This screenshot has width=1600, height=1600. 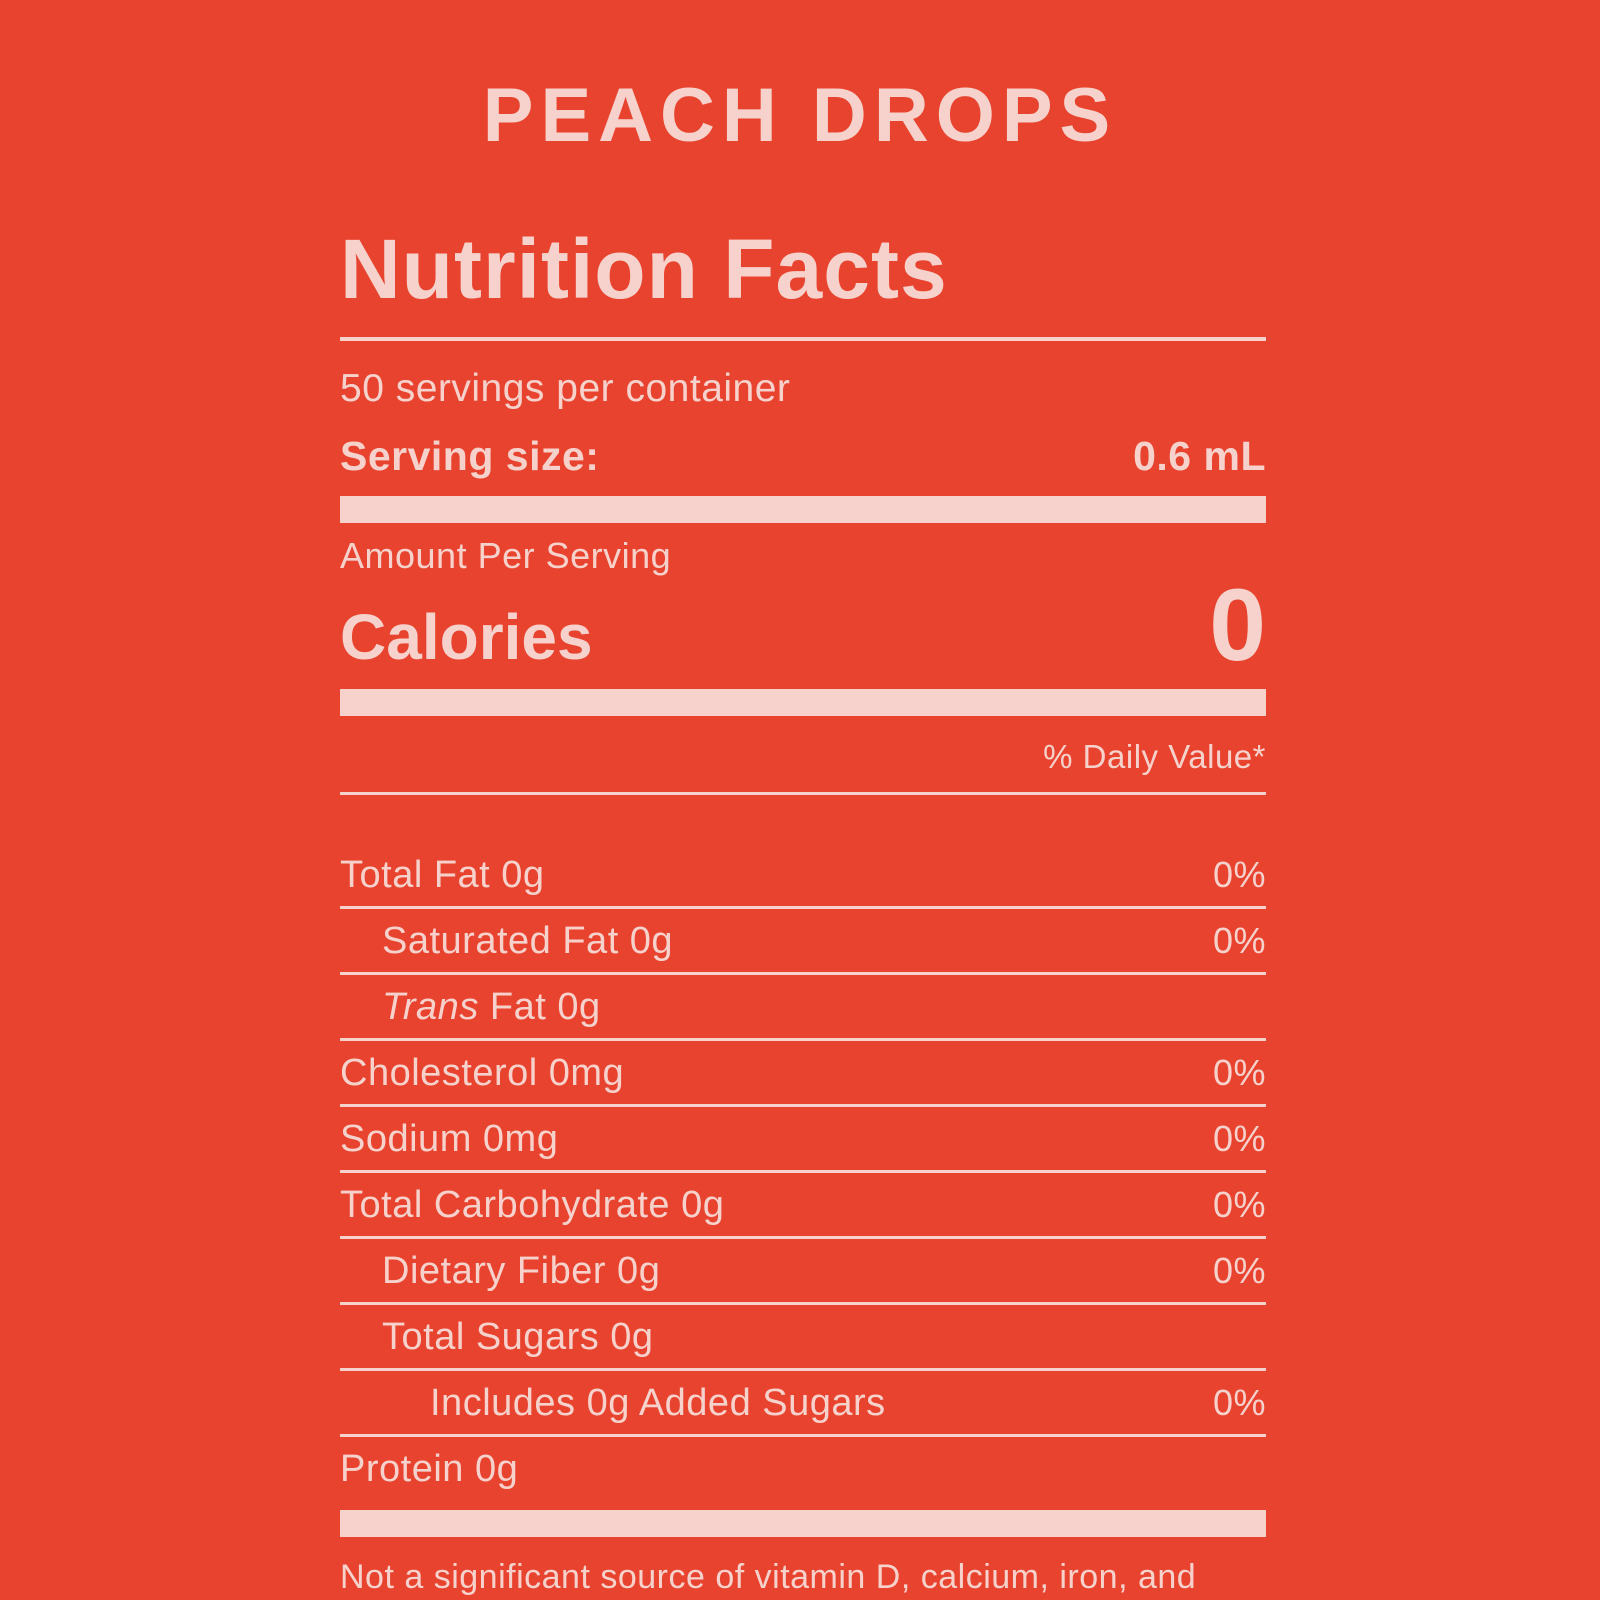 I want to click on nutrient-row-dietary-fiber: Dietary Fiber 0g 0%, so click(x=803, y=1272).